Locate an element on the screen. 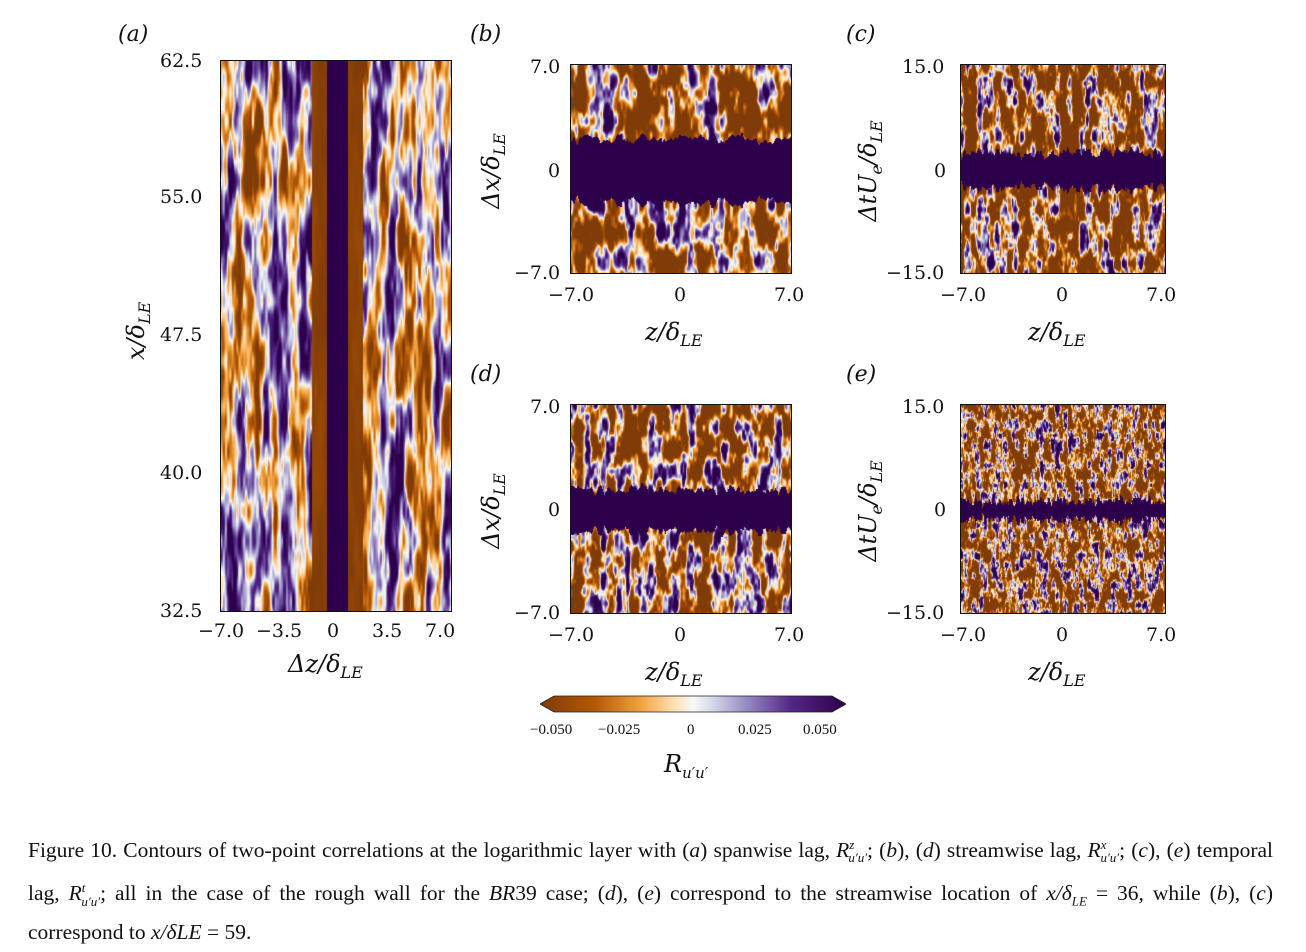 The height and width of the screenshot is (952, 1306). panel-a-xtick-4: 3.5 is located at coordinates (387, 631).